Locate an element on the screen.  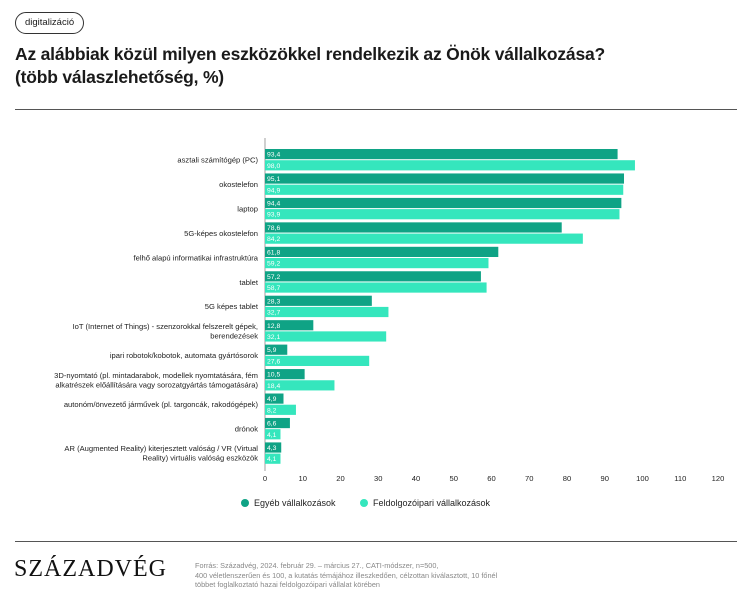
x-tick-label-90: 90 is located at coordinates (605, 478).